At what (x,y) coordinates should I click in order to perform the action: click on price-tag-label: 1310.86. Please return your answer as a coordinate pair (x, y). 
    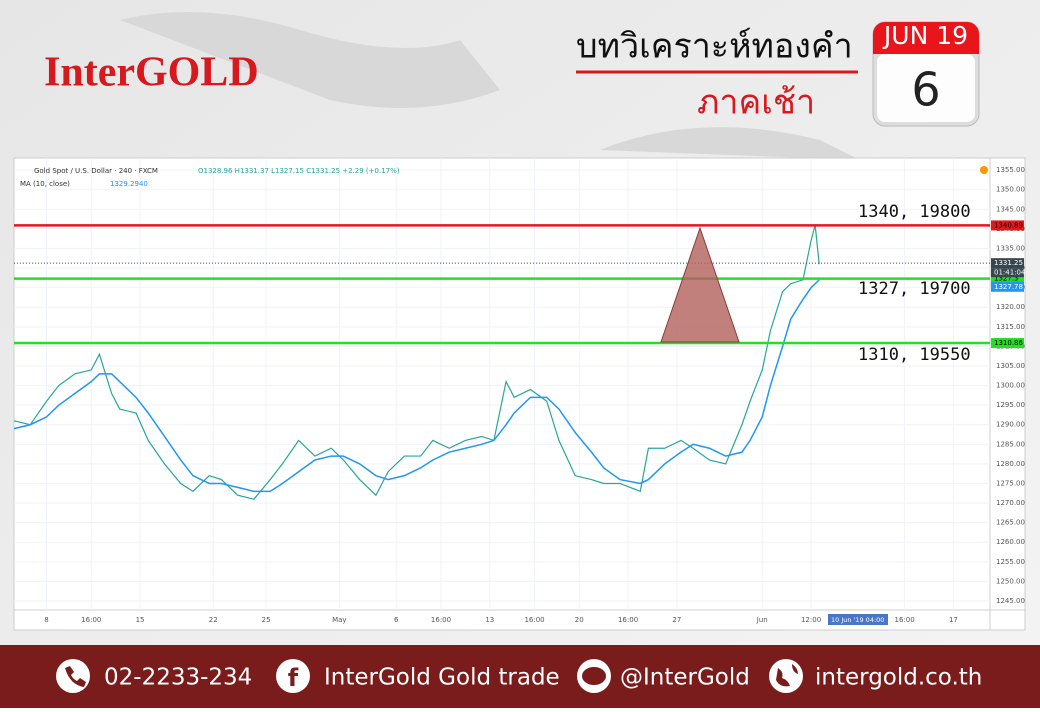
    Looking at the image, I should click on (1008, 343).